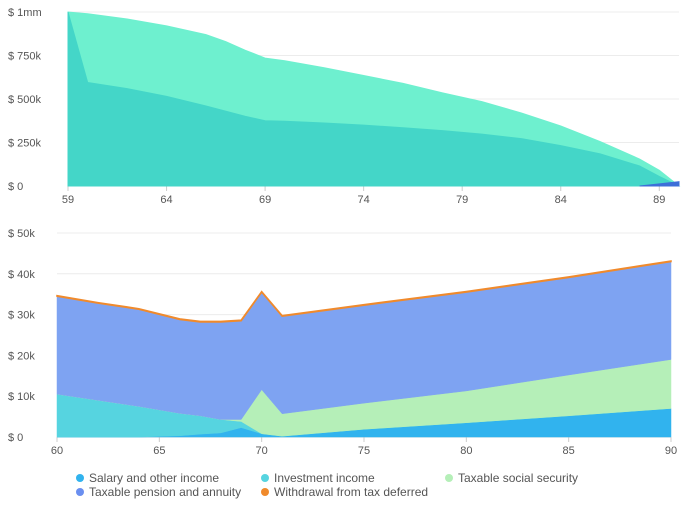  Describe the element at coordinates (518, 478) in the screenshot. I see `legend-label-social-security: Taxable social security` at that location.